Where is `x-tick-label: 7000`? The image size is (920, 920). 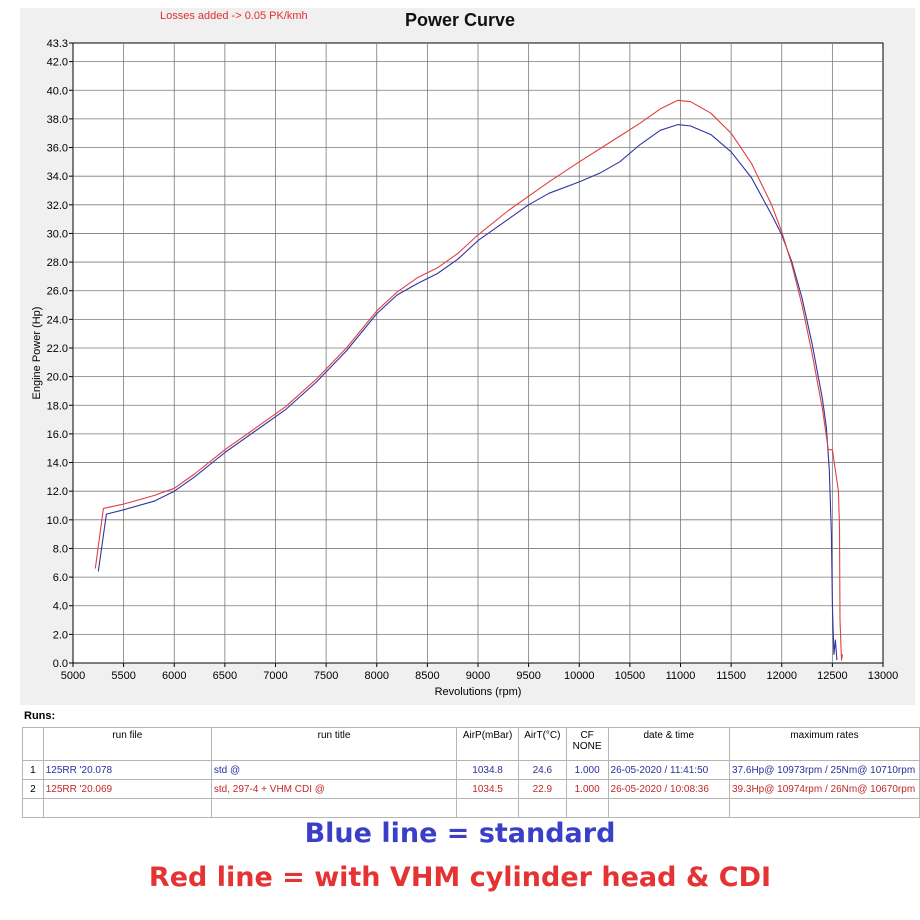 x-tick-label: 7000 is located at coordinates (275, 676).